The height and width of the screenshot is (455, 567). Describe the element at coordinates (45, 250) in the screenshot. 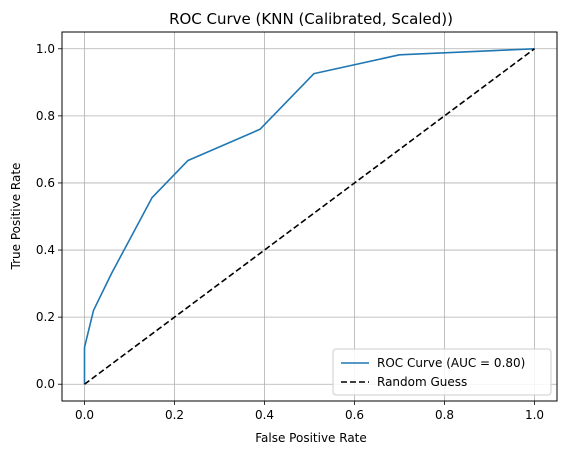

I see `y-tick-label: 0.4` at that location.